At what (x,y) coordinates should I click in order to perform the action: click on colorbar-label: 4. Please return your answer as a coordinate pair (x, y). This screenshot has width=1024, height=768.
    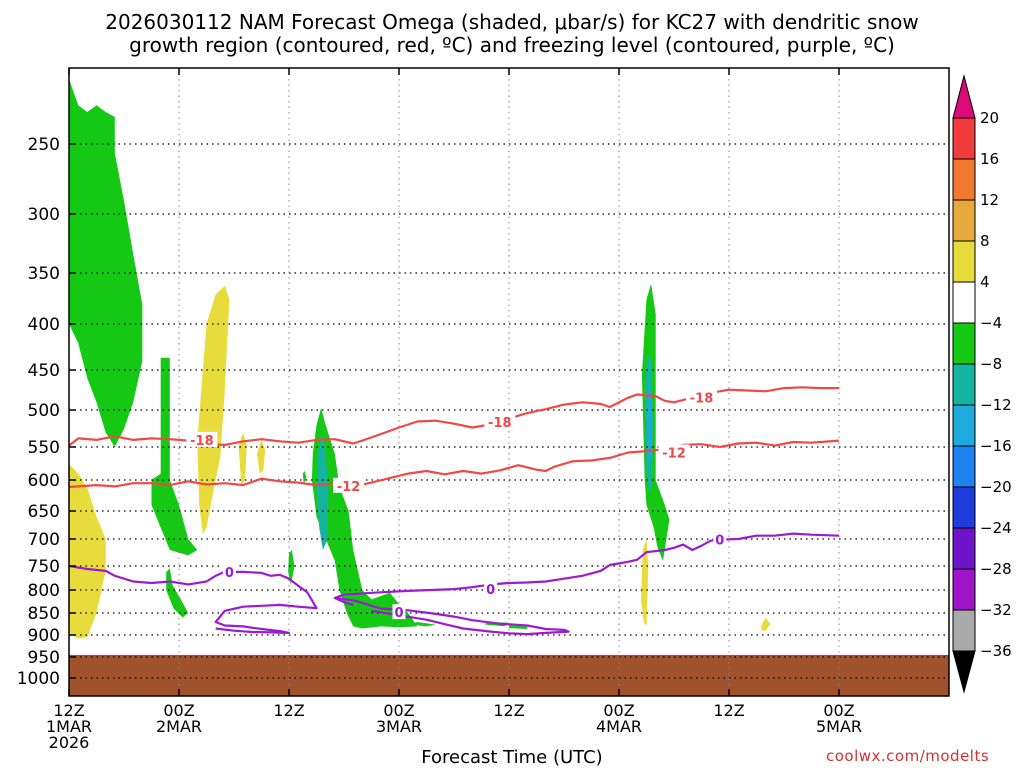
    Looking at the image, I should click on (985, 282).